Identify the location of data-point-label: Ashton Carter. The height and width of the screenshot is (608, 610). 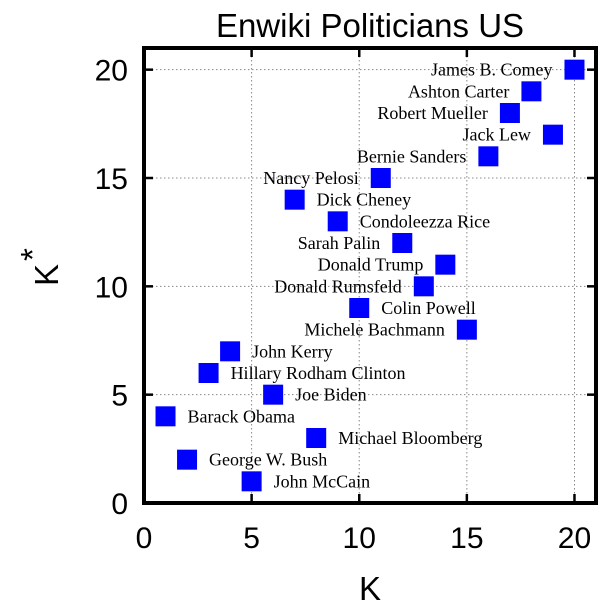
(458, 91).